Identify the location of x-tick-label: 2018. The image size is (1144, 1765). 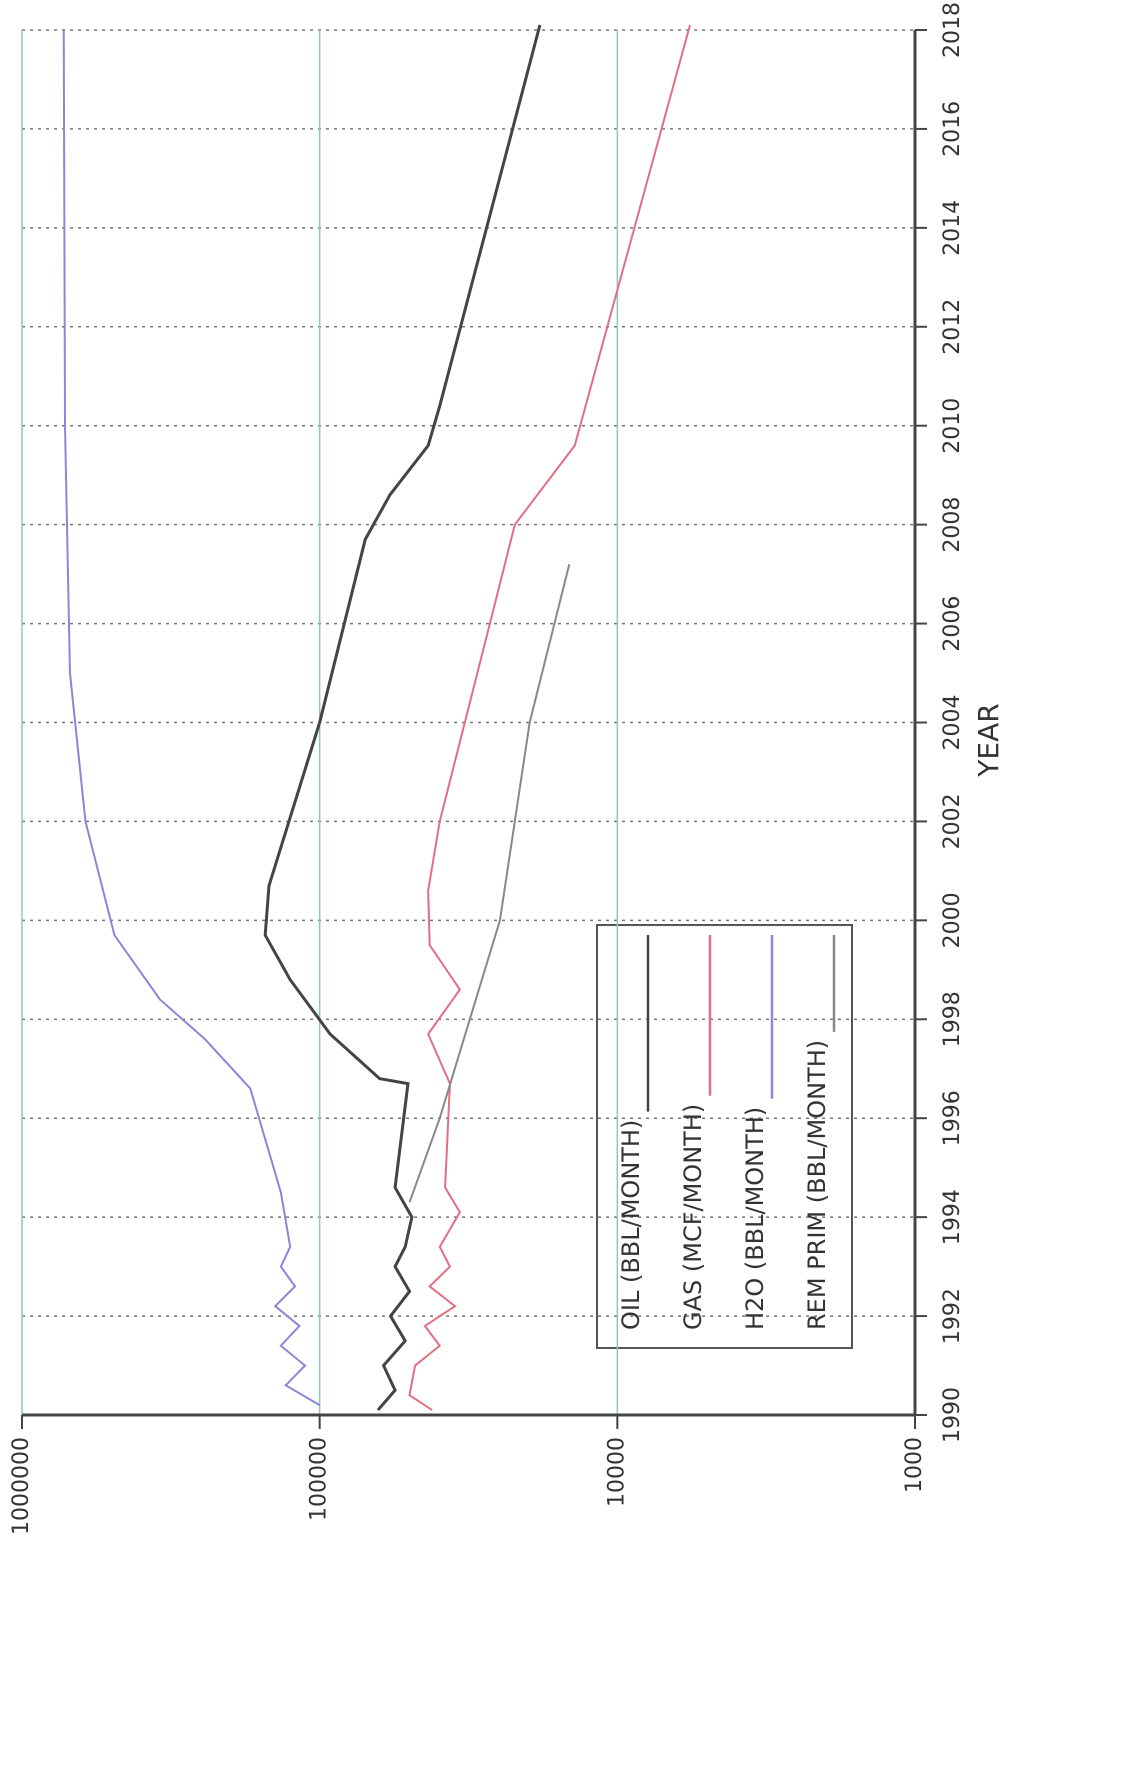
(952, 30).